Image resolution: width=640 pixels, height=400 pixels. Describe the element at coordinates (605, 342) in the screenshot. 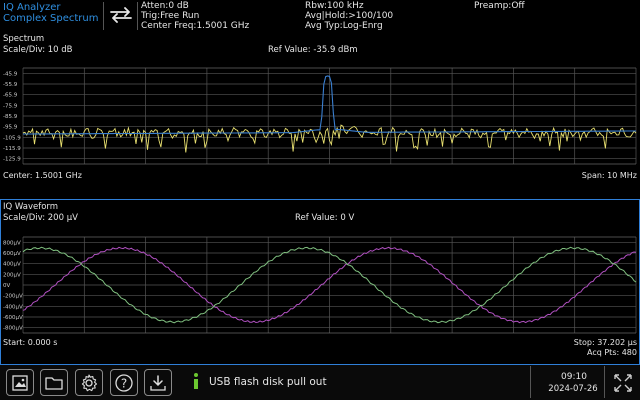

I see `iq-stop-label: Stop: 37.202 µs` at that location.